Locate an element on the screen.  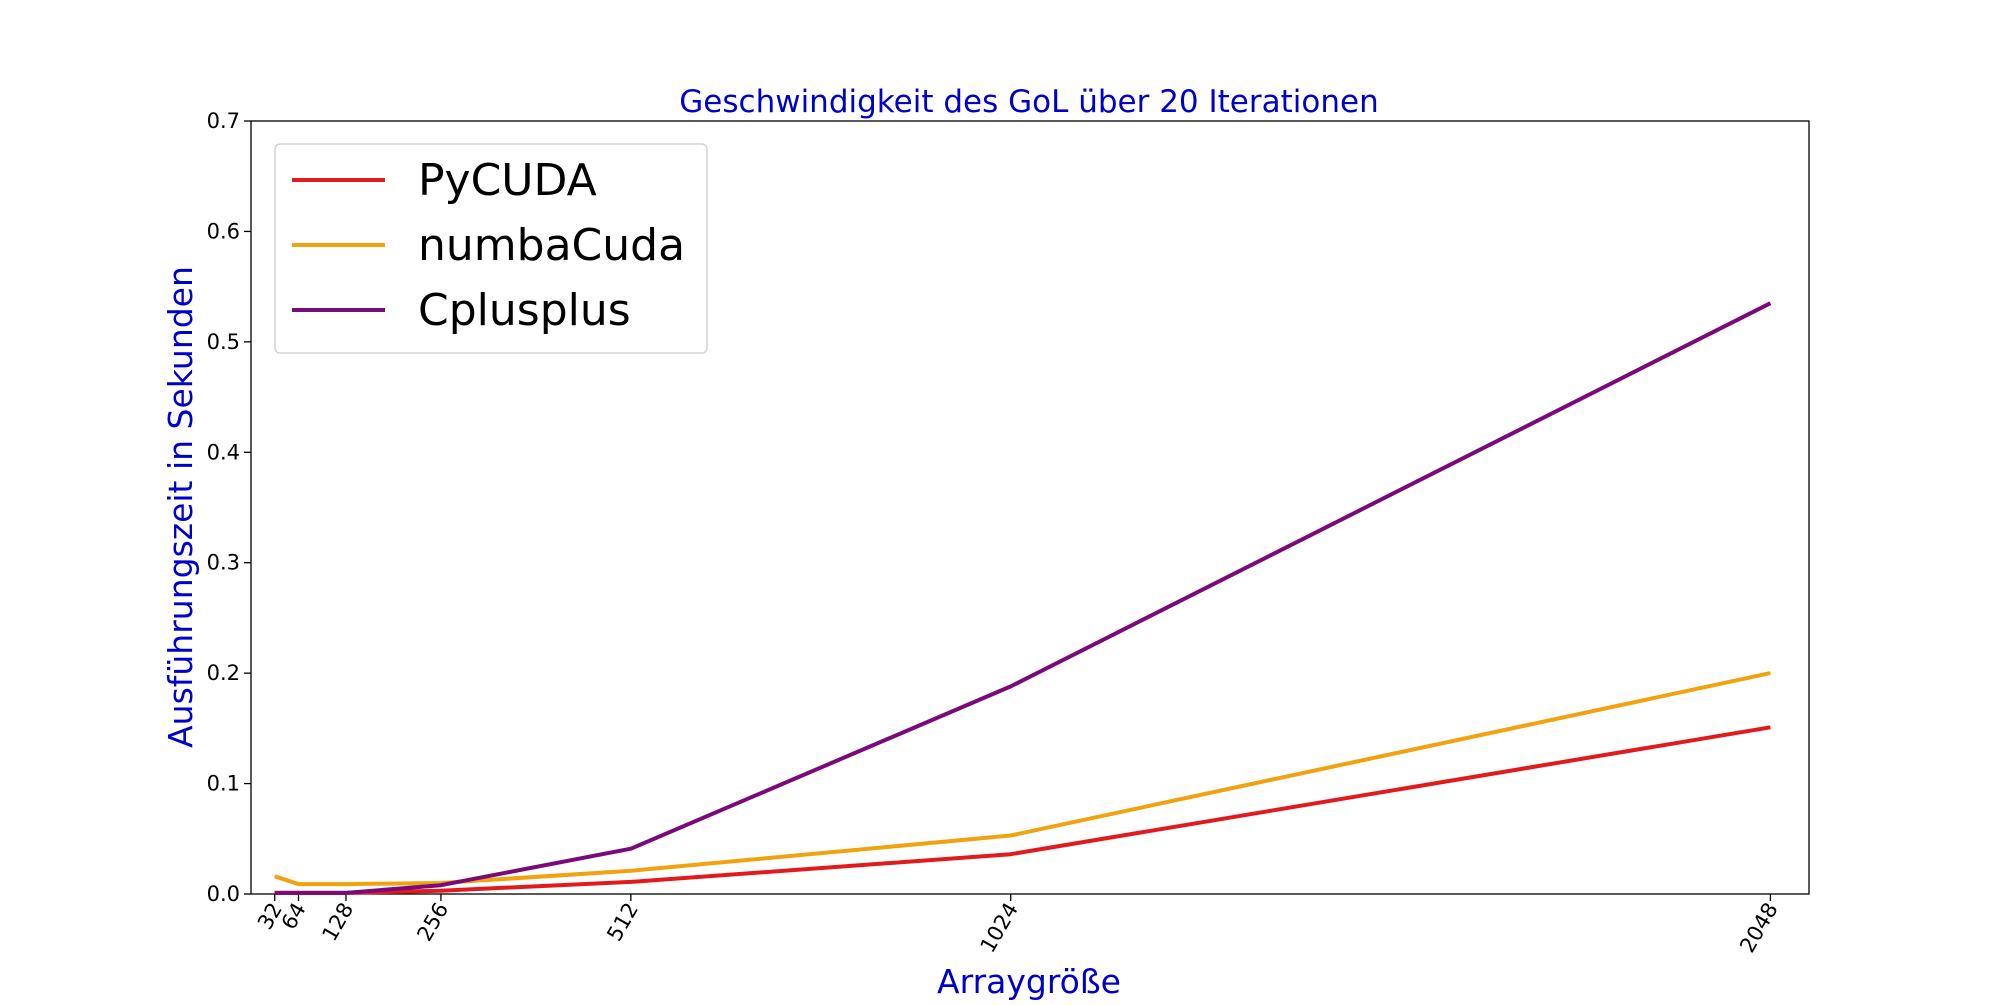
y-tick-label: 0.5 is located at coordinates (223, 342).